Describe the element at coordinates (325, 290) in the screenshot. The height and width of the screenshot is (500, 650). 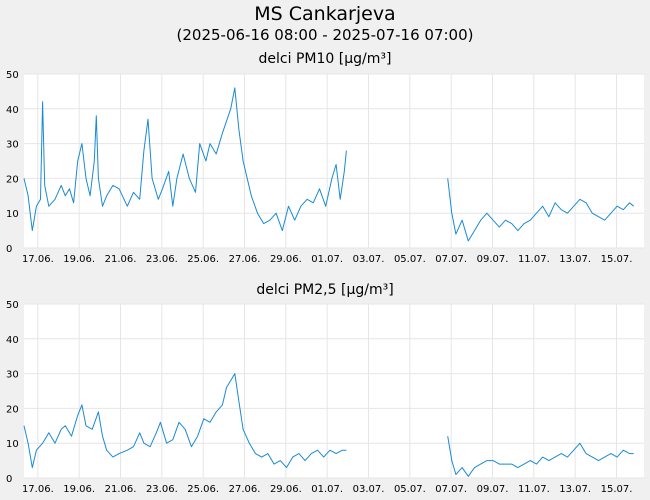
I see `pm25-chart-title: delci PM2,5 [µg/m³]` at that location.